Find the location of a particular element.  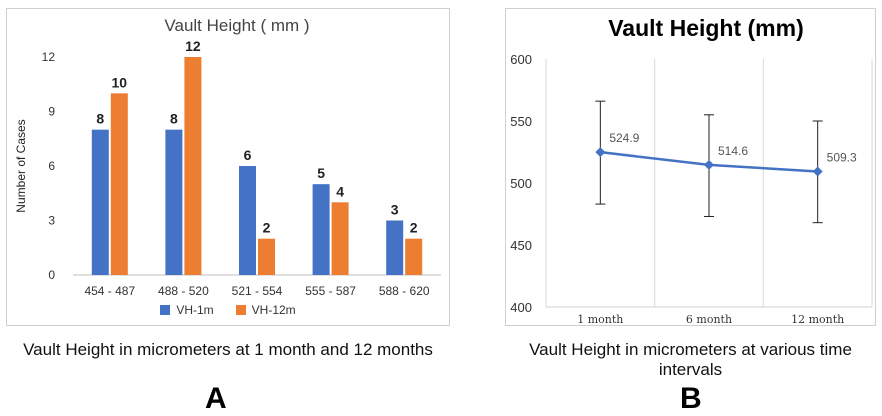

x-tick-label: 12 month is located at coordinates (817, 319).